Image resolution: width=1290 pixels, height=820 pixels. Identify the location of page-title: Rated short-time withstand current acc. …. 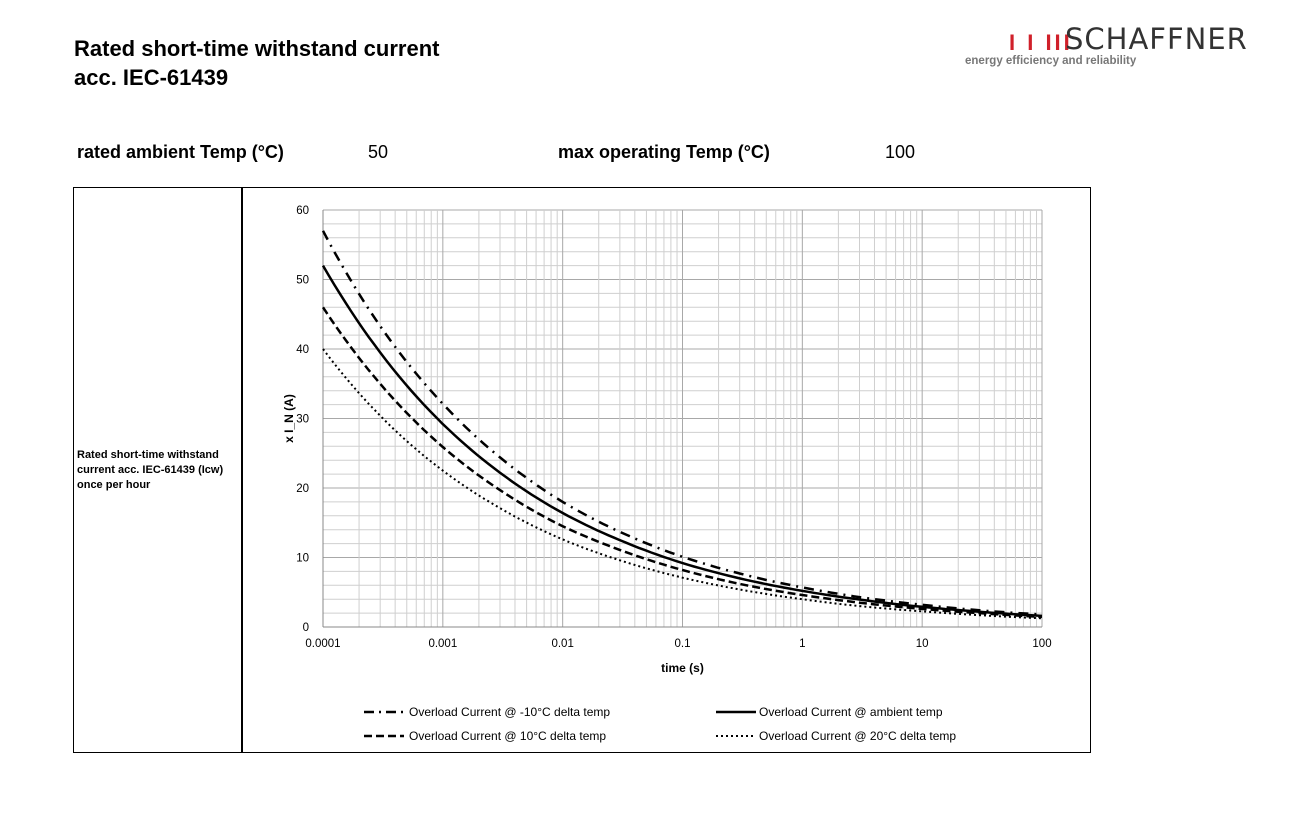
(256, 63).